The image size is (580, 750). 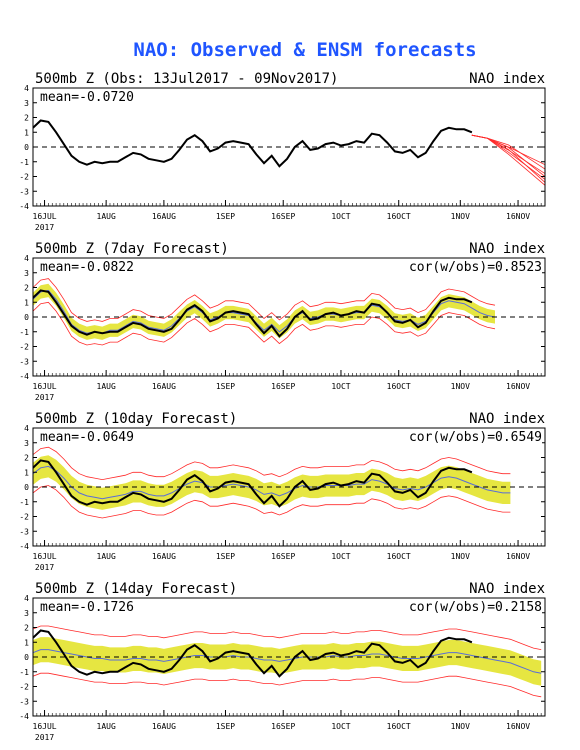 I want to click on correlation-label: cor(w/obs)=0.6549, so click(x=475, y=437).